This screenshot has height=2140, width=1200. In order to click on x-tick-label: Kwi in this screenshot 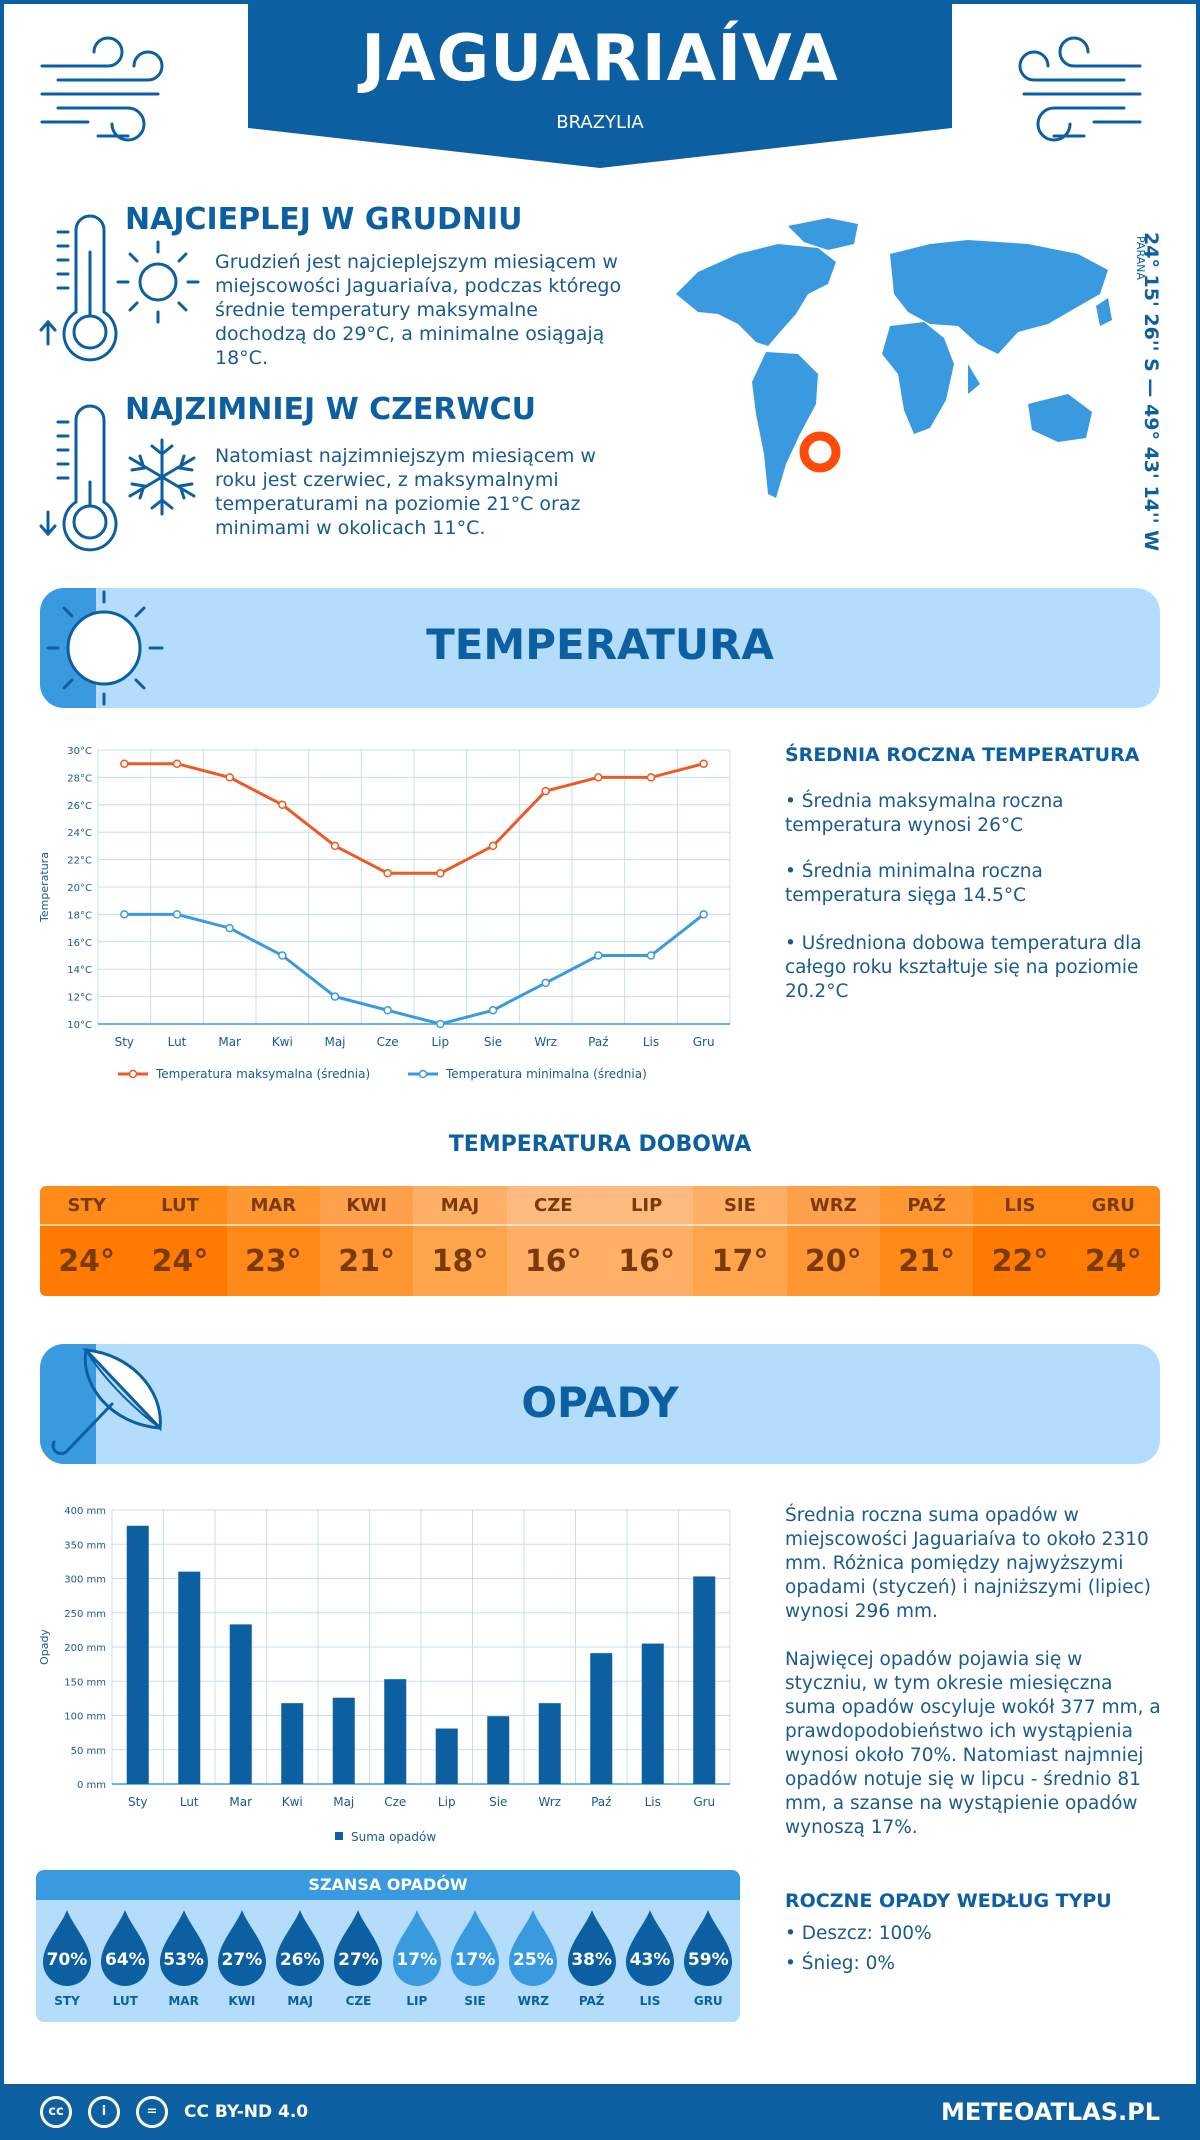, I will do `click(292, 1802)`.